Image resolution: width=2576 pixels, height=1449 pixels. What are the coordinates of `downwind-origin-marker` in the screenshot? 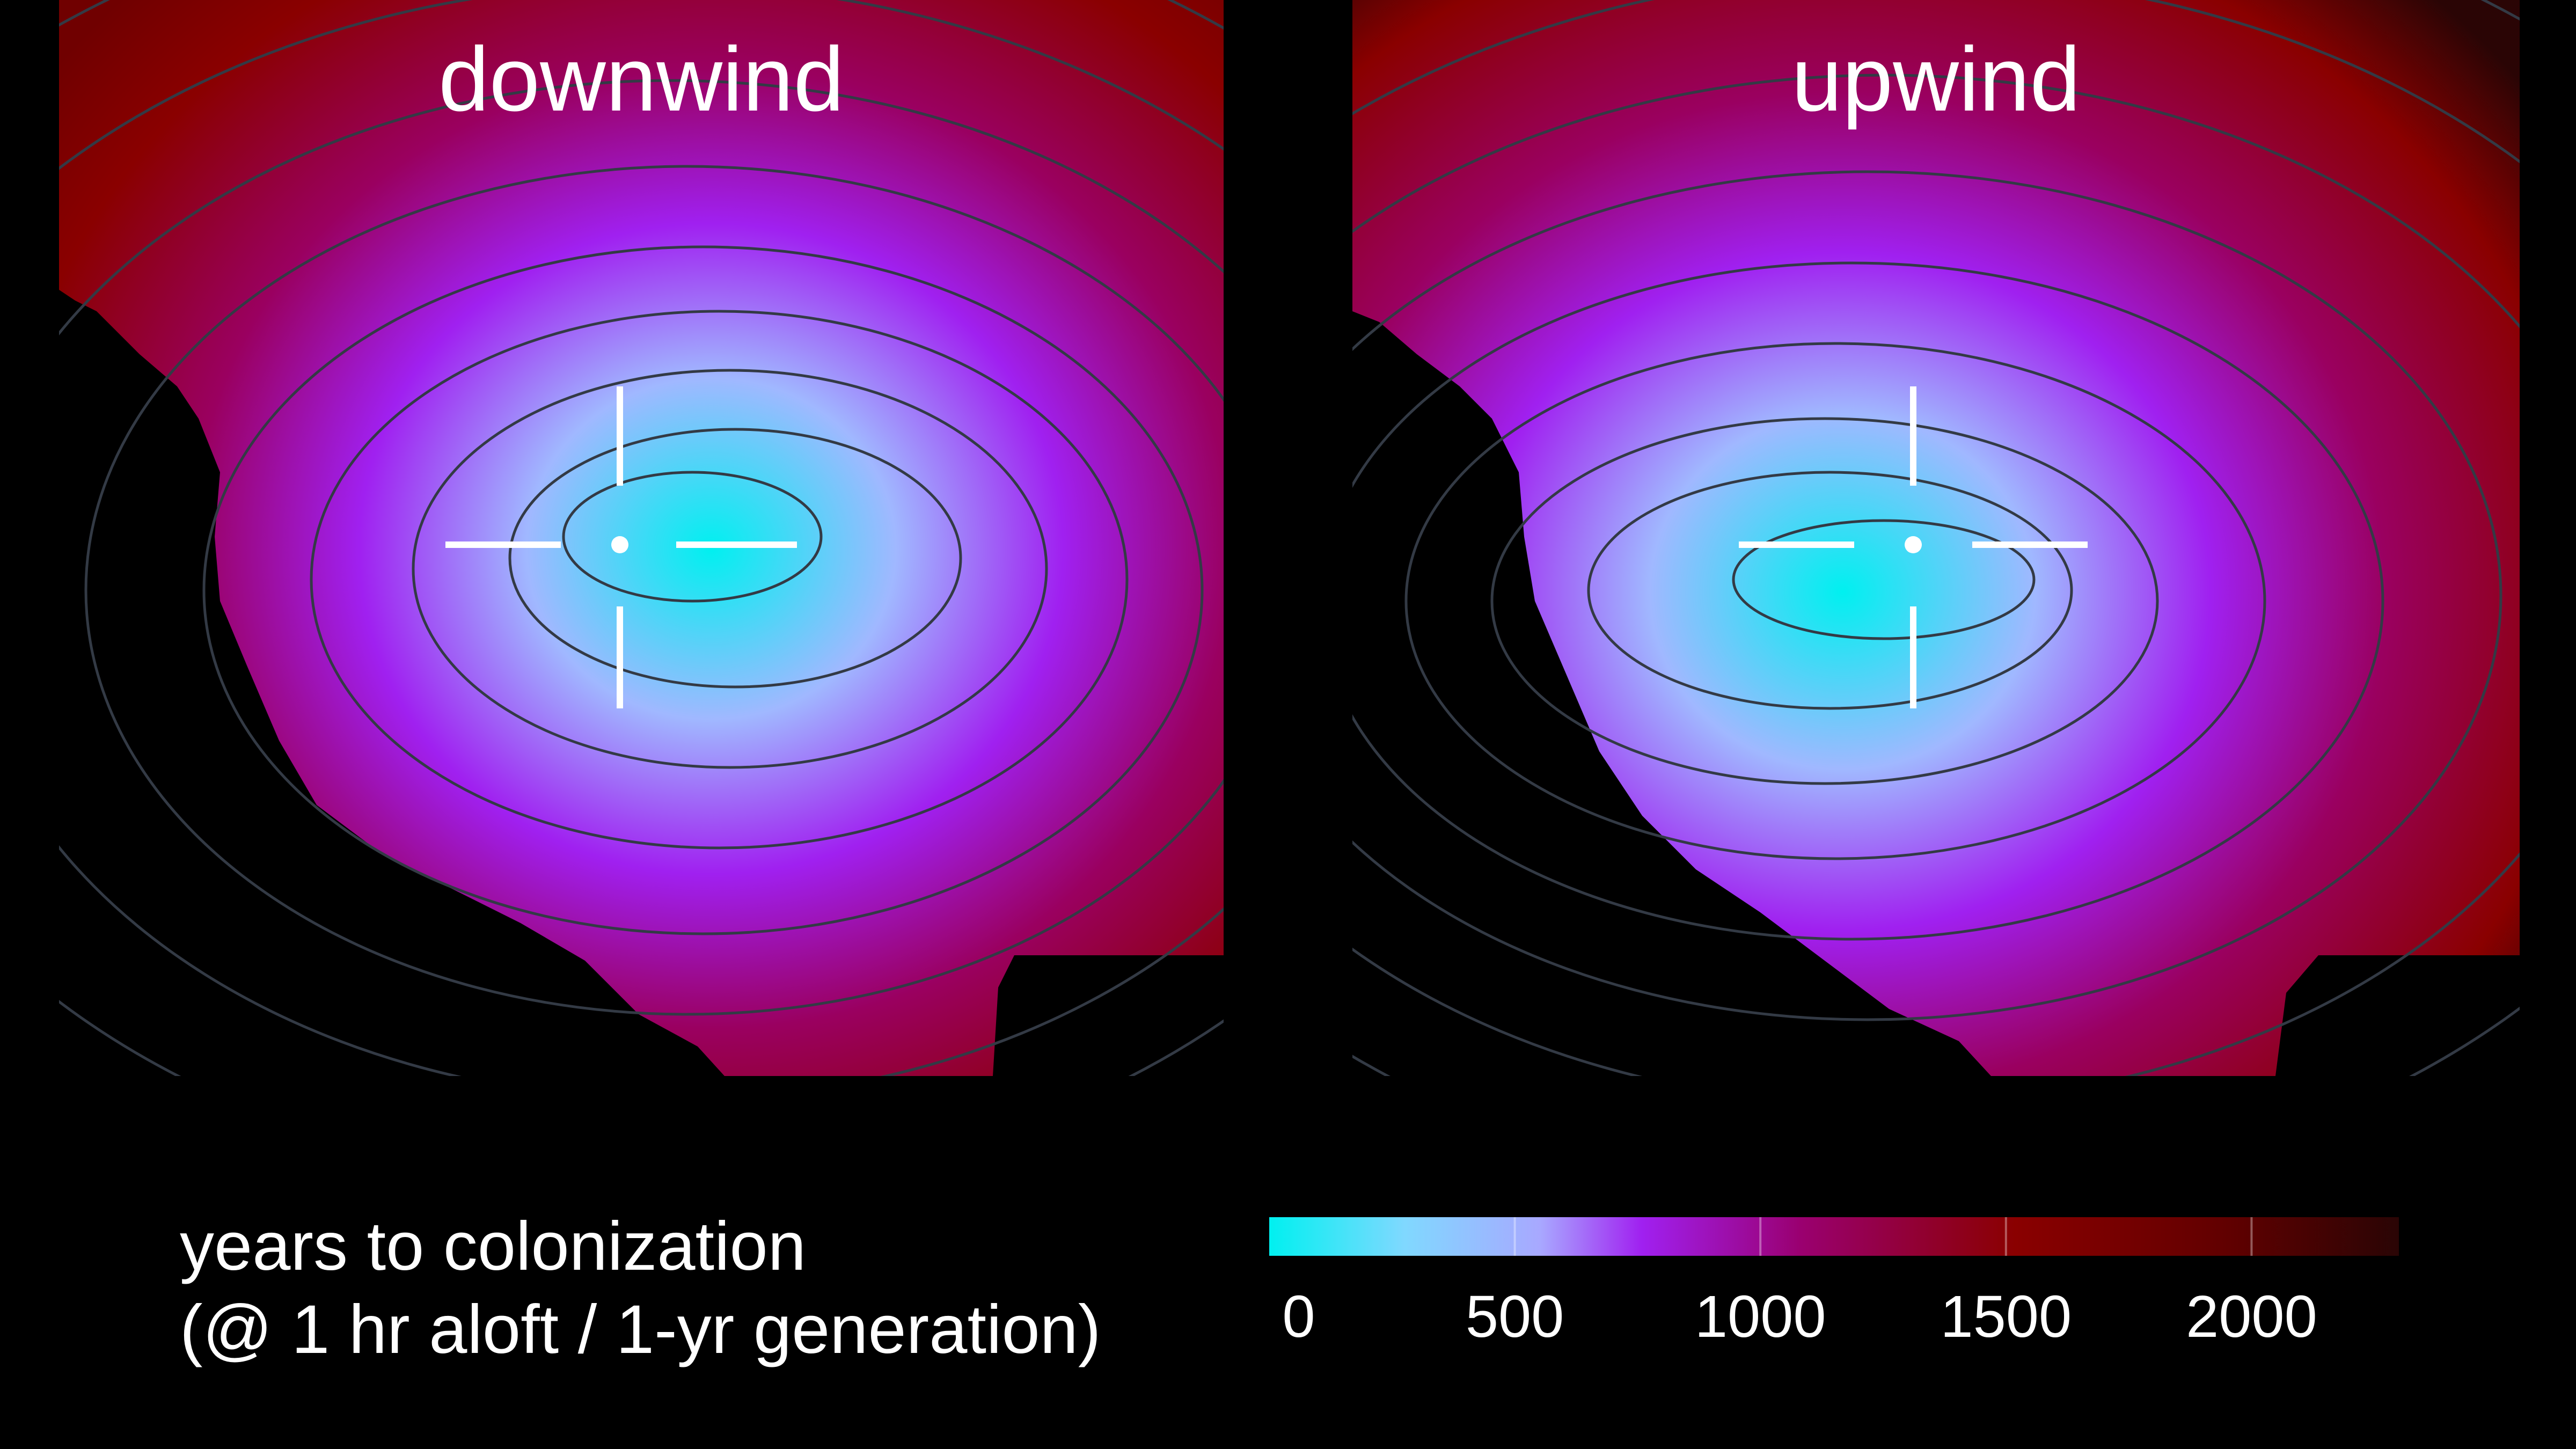 It's located at (619, 544).